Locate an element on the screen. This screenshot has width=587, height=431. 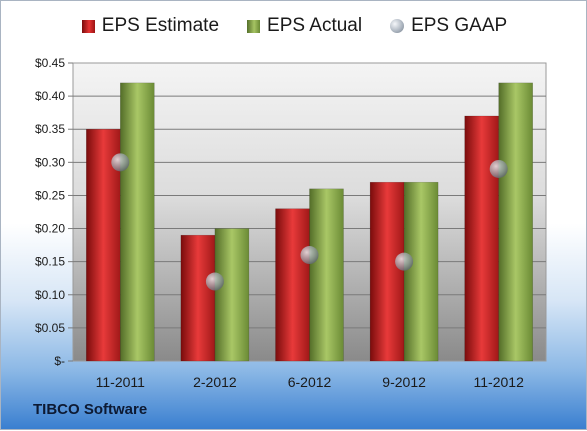
x-category-label: 9-2012 is located at coordinates (404, 382).